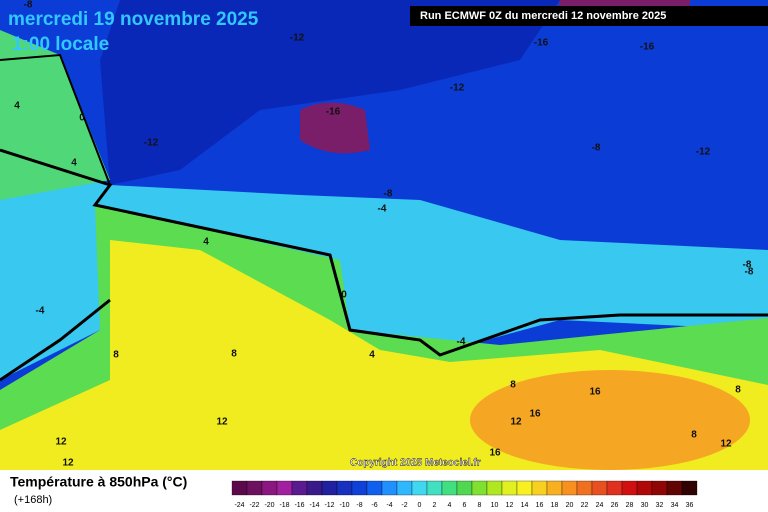 This screenshot has height=512, width=768. What do you see at coordinates (525, 505) in the screenshot?
I see `scale-label: 14` at bounding box center [525, 505].